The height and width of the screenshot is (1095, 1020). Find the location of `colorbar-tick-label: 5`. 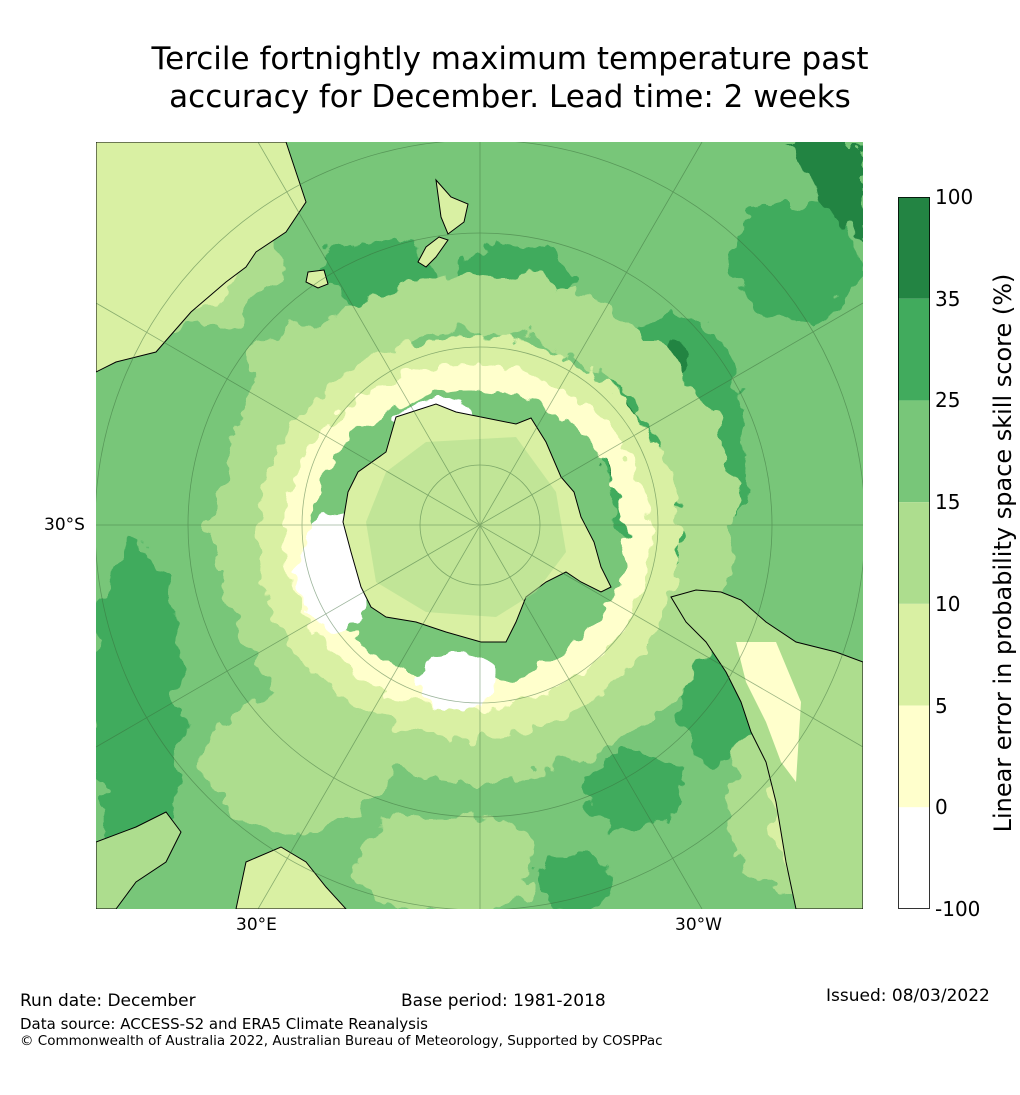

colorbar-tick-label: 5 is located at coordinates (941, 705).